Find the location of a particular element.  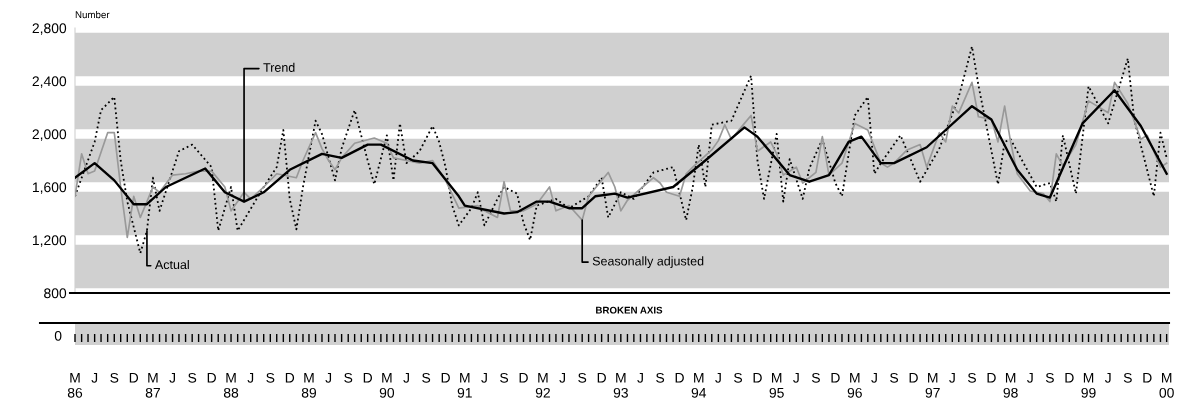

series-label: Actual is located at coordinates (171, 264).